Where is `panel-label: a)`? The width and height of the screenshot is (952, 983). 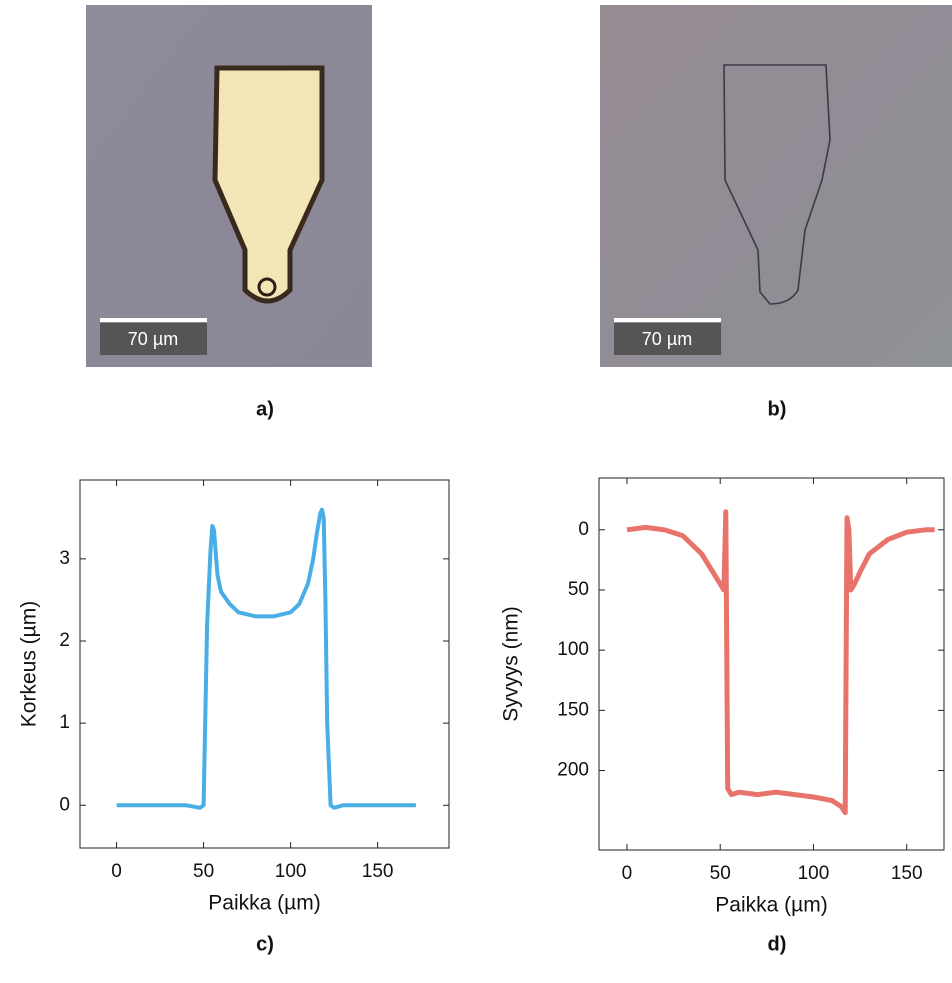
panel-label: a) is located at coordinates (265, 409).